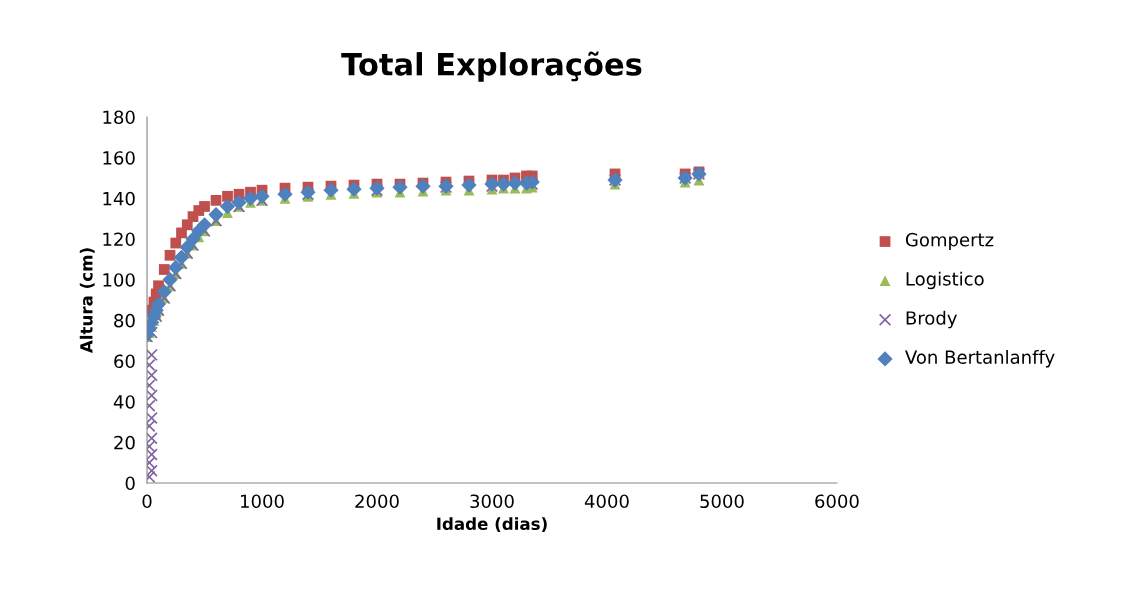  I want to click on y-tick-label: 160, so click(119, 158).